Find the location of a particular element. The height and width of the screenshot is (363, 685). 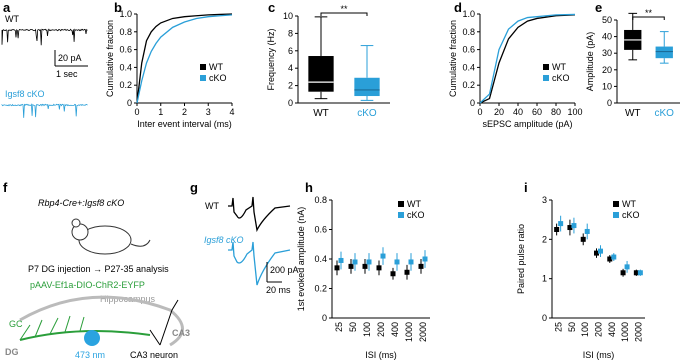

x-tick-label: 3 is located at coordinates (208, 112).